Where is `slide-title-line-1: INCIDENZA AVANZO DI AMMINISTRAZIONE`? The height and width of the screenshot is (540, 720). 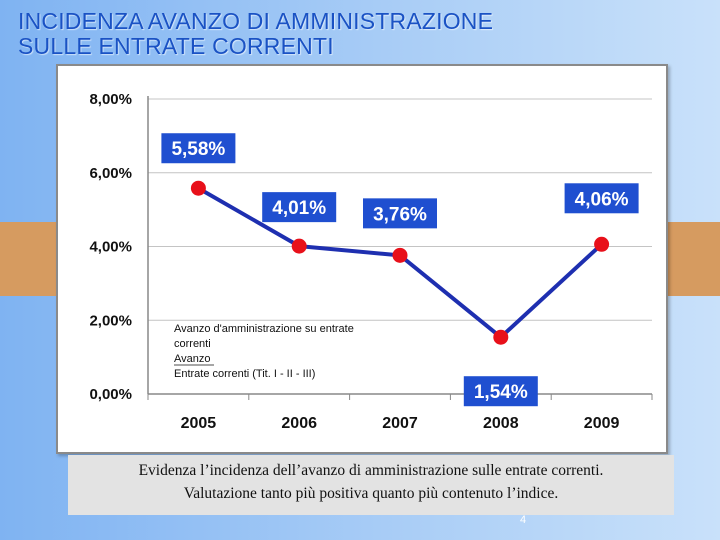
slide-title-line-1: INCIDENZA AVANZO DI AMMINISTRAZIONE is located at coordinates (256, 21).